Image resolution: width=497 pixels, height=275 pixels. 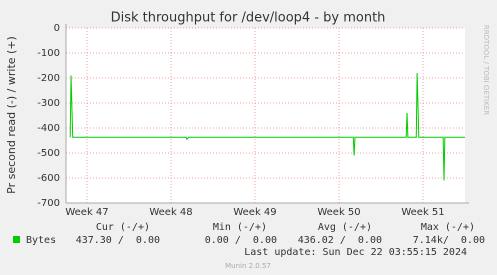 What do you see at coordinates (48, 128) in the screenshot?
I see `y-tick-label: -400` at bounding box center [48, 128].